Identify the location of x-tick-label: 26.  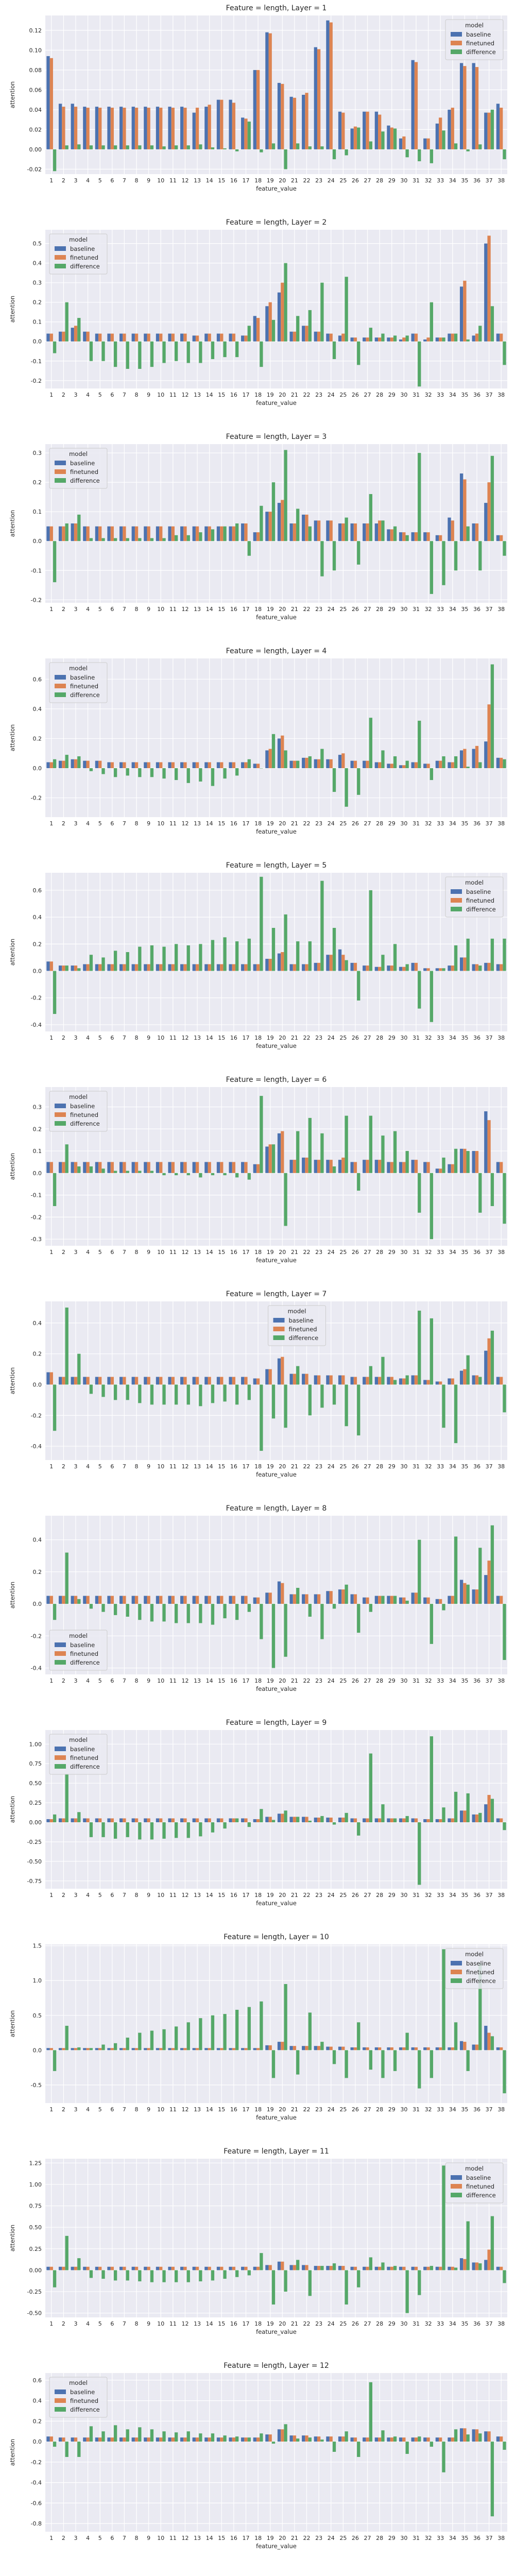
(355, 1466).